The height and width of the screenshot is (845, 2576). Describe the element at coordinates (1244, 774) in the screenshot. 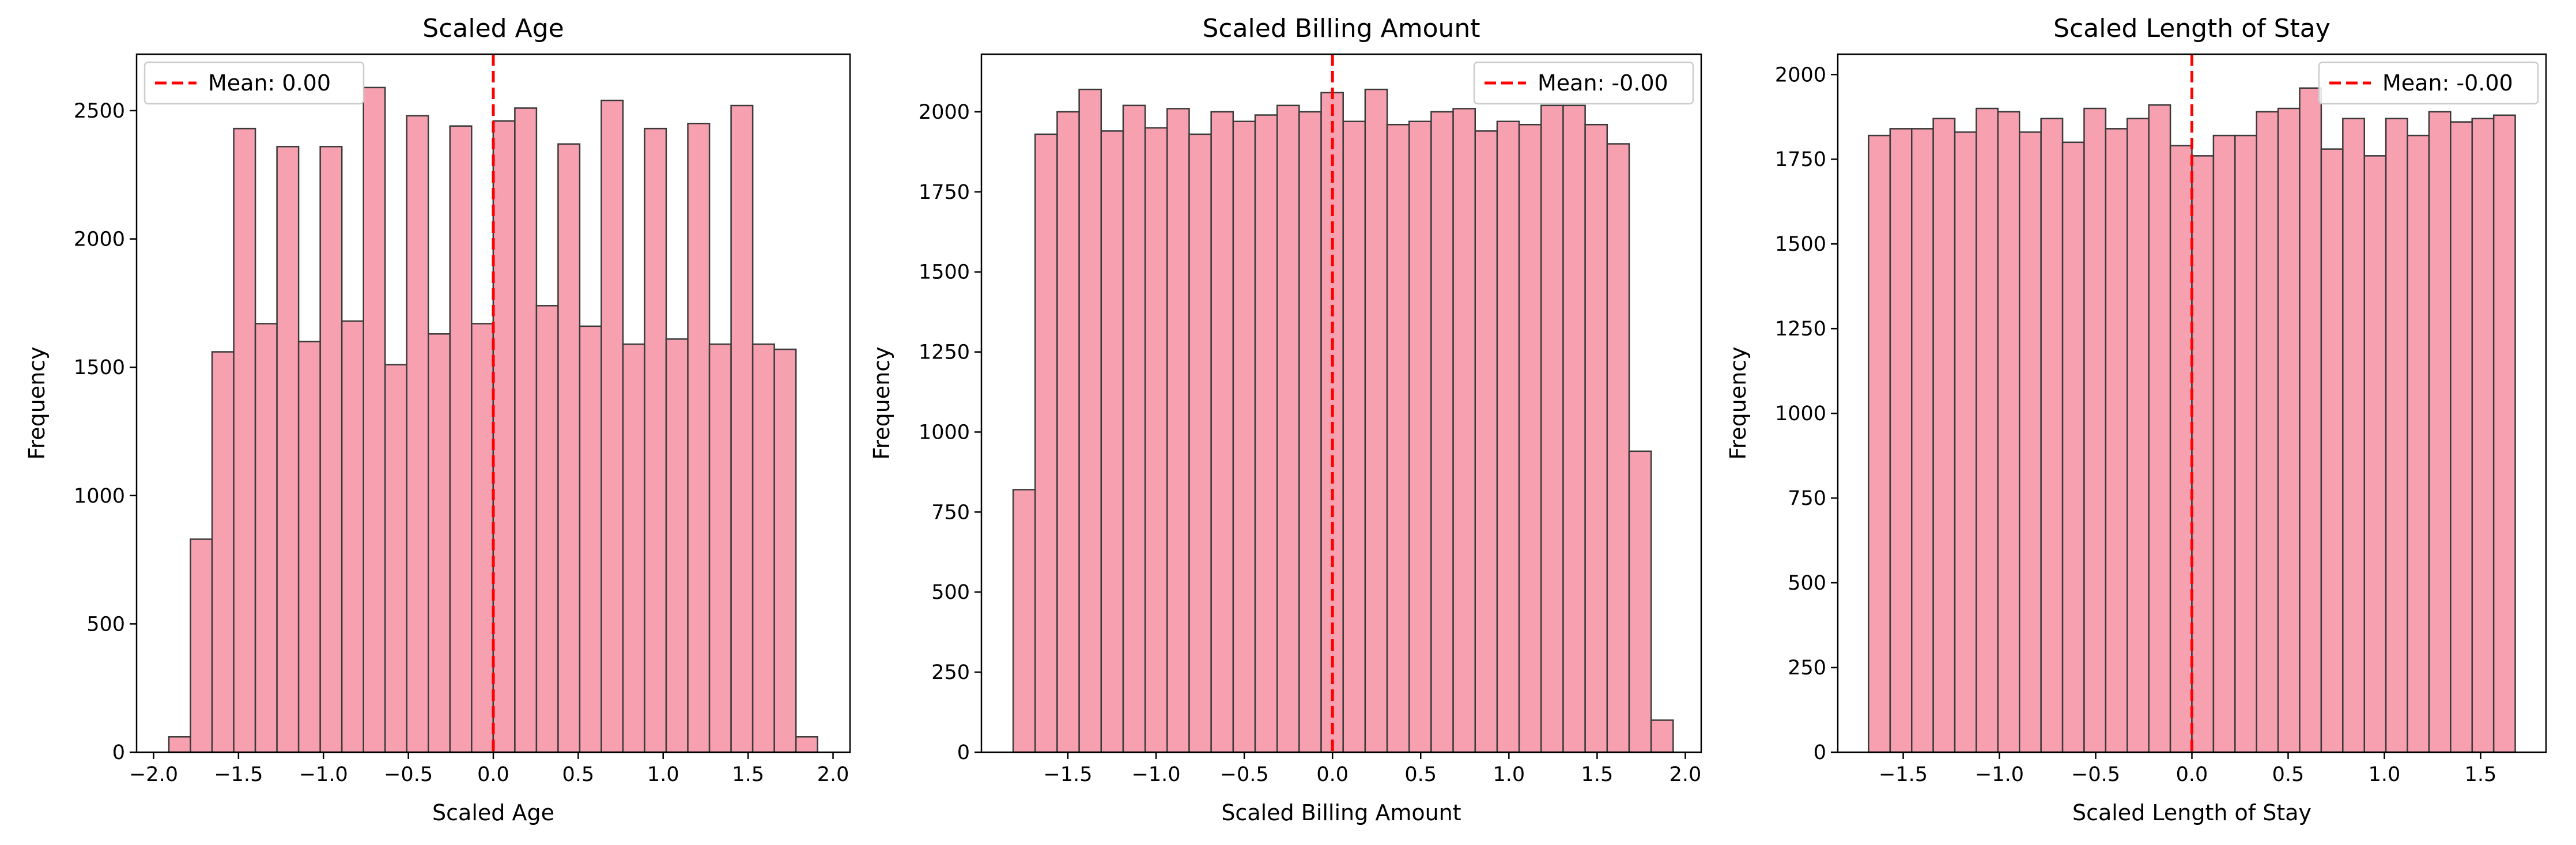

I see `x-tick-label: −0.5` at that location.